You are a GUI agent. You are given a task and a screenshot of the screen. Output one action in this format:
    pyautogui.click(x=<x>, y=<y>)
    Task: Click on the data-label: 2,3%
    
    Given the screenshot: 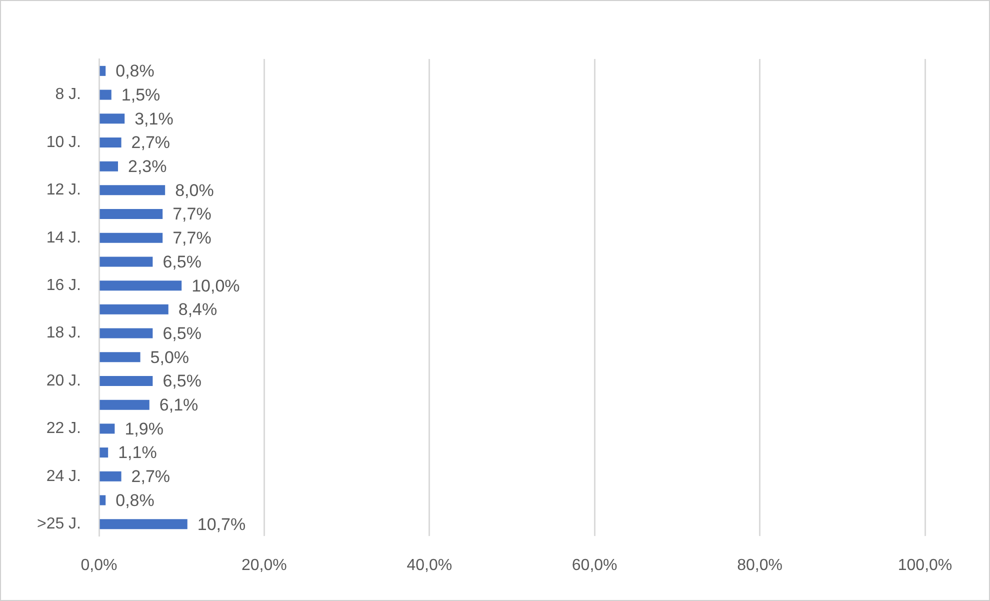 What is the action you would take?
    pyautogui.click(x=147, y=166)
    